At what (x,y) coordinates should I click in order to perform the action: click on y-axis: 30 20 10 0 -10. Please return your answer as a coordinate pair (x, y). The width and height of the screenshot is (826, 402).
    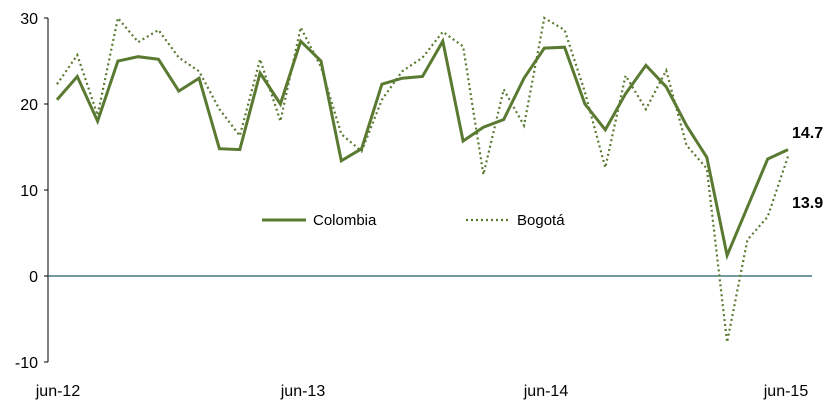
    Looking at the image, I should click on (32, 191).